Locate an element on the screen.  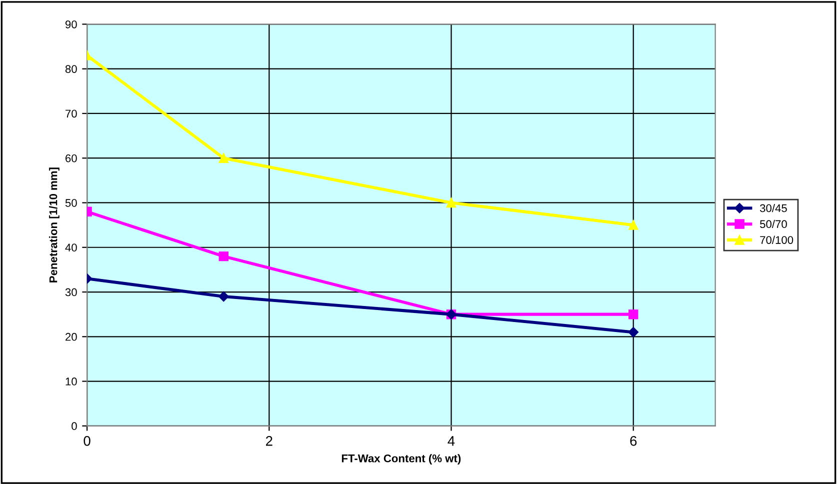
y-tick-label: 30 is located at coordinates (71, 292).